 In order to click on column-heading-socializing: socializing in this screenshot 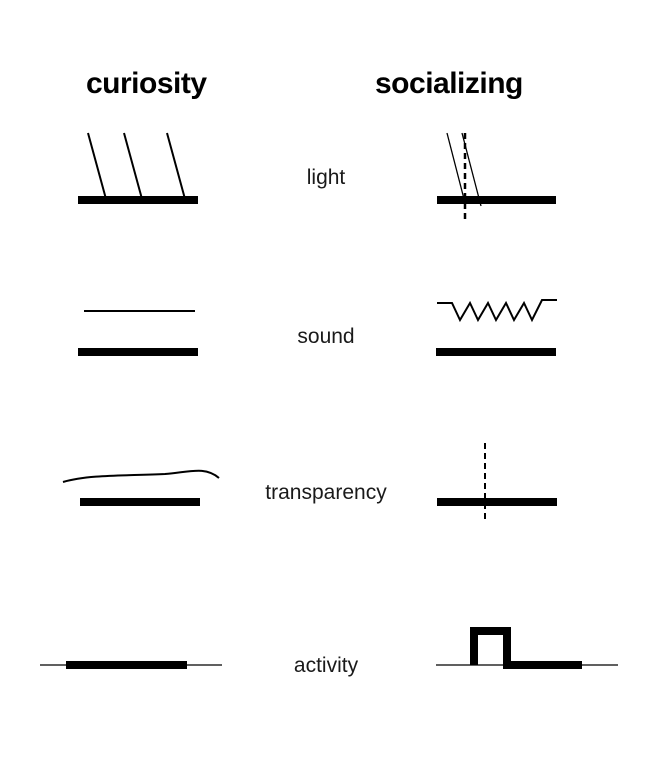, I will do `click(449, 83)`.